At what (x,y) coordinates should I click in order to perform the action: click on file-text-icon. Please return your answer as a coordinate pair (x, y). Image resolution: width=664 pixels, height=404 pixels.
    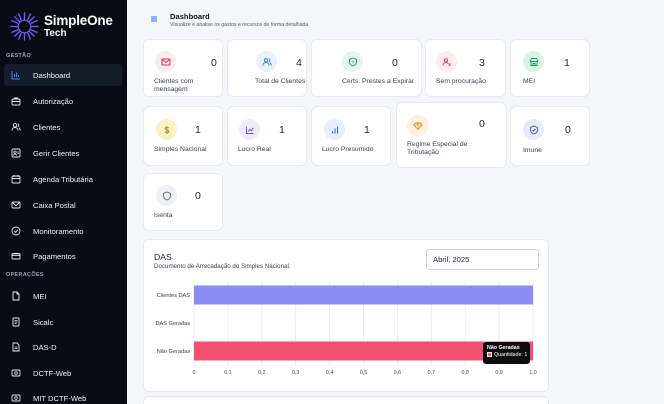
    Looking at the image, I should click on (16, 347).